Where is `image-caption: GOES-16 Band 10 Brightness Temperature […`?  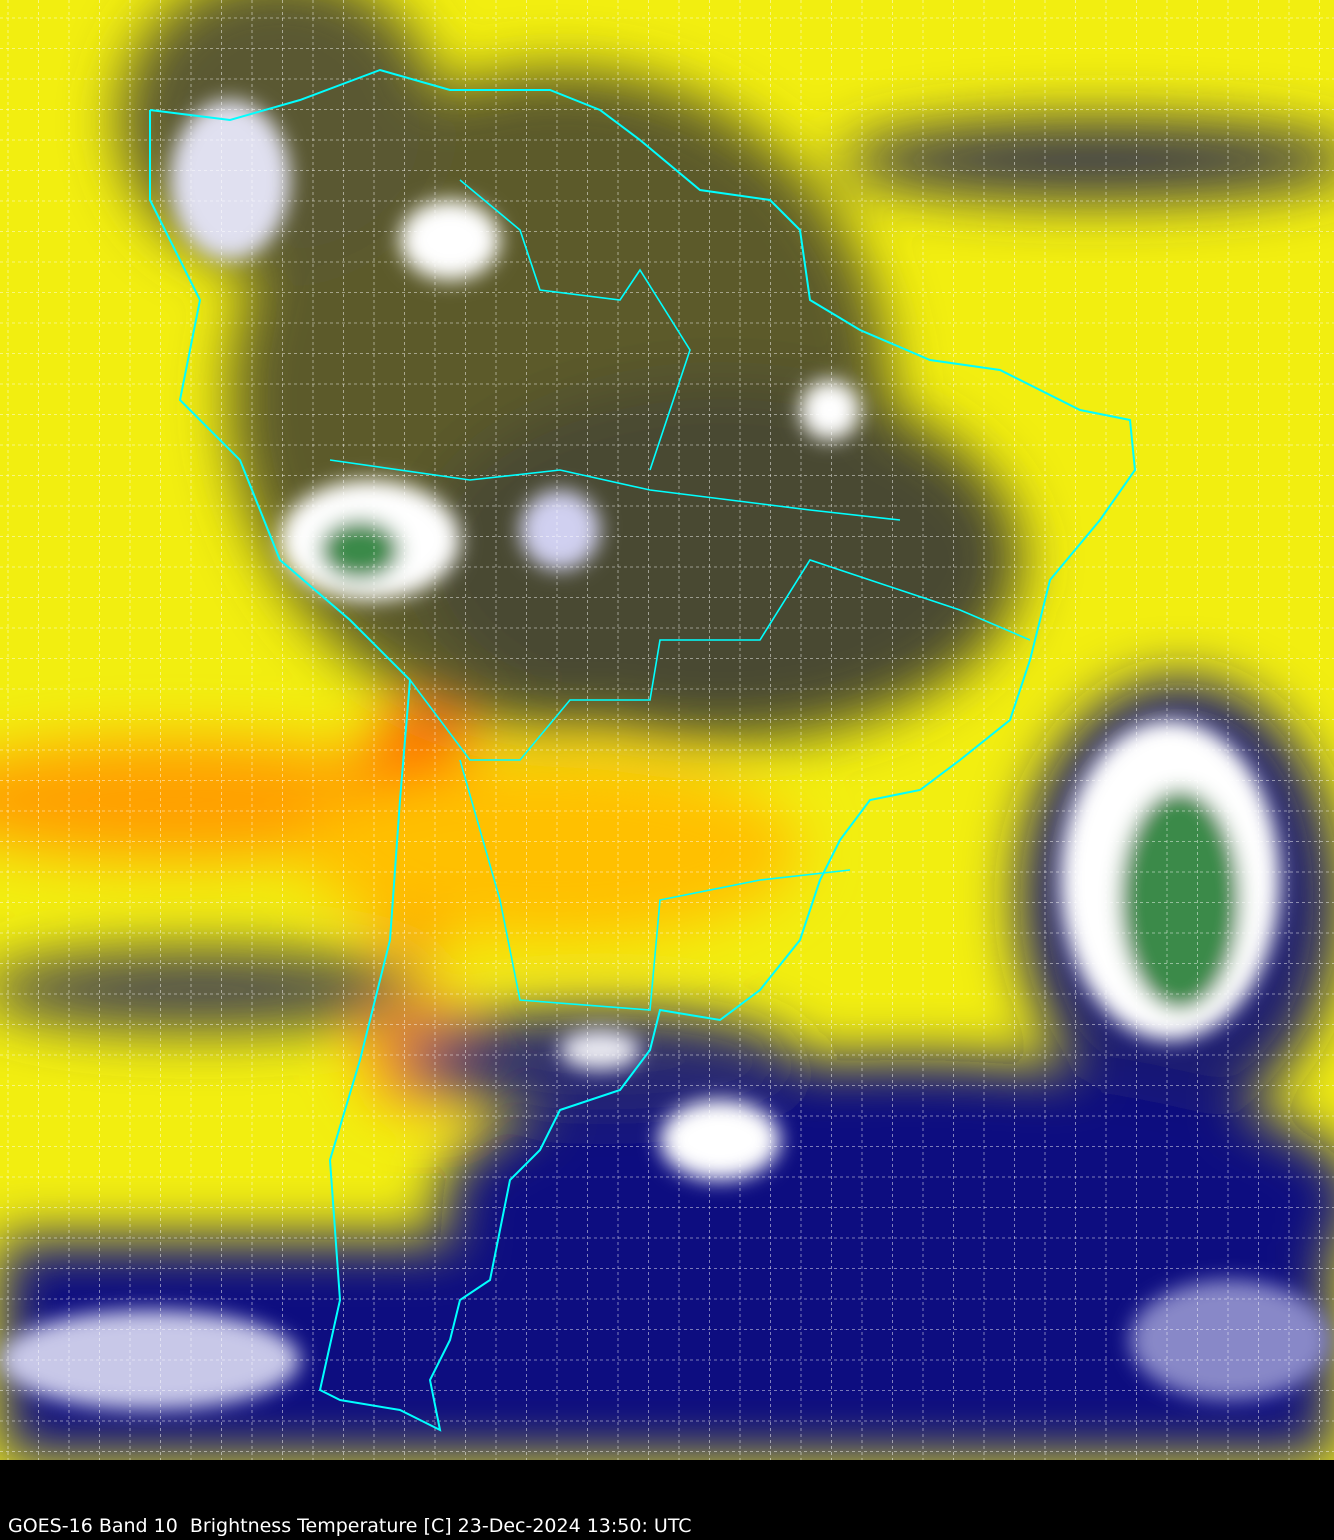
image-caption: GOES-16 Band 10 Brightness Temperature [… is located at coordinates (350, 1526).